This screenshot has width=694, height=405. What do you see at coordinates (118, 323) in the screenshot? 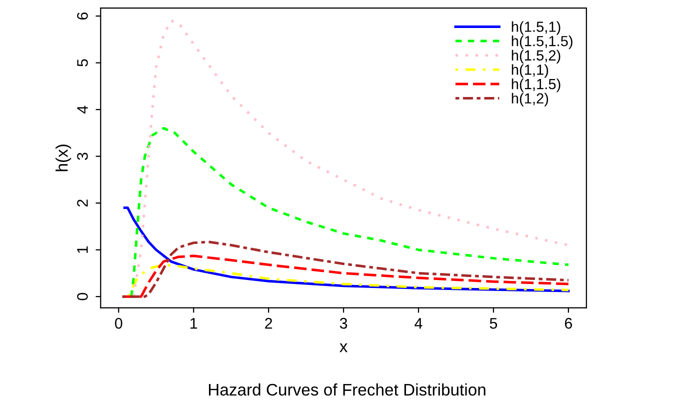
I see `x-tick-label: 0` at bounding box center [118, 323].